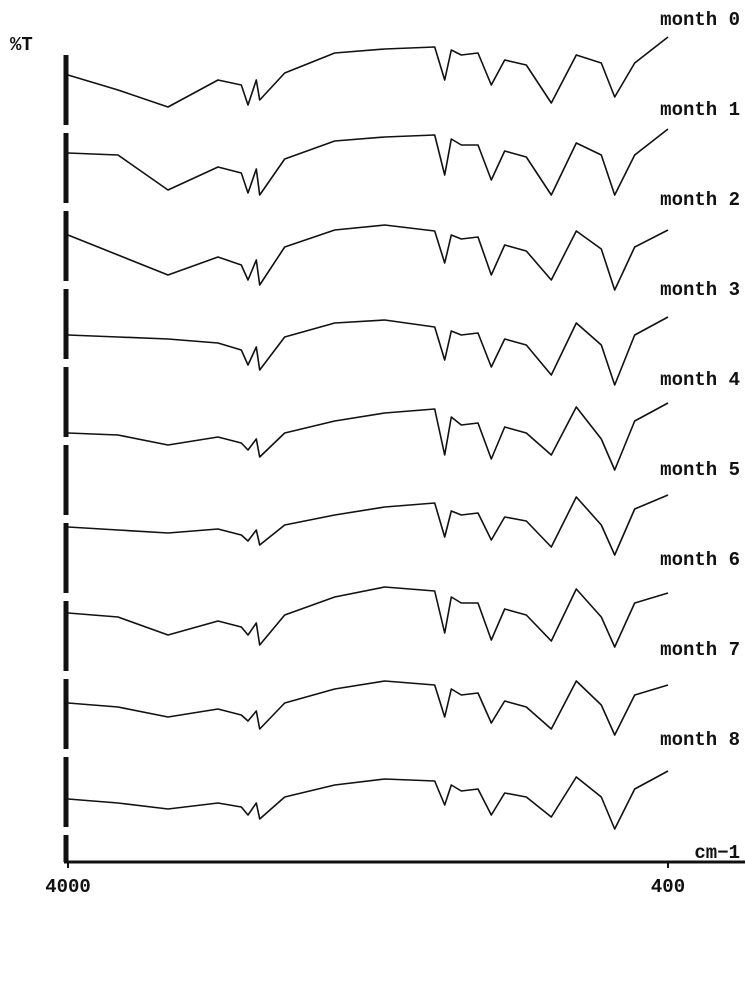 This screenshot has width=745, height=981. I want to click on y-axis-label: %T, so click(21, 45).